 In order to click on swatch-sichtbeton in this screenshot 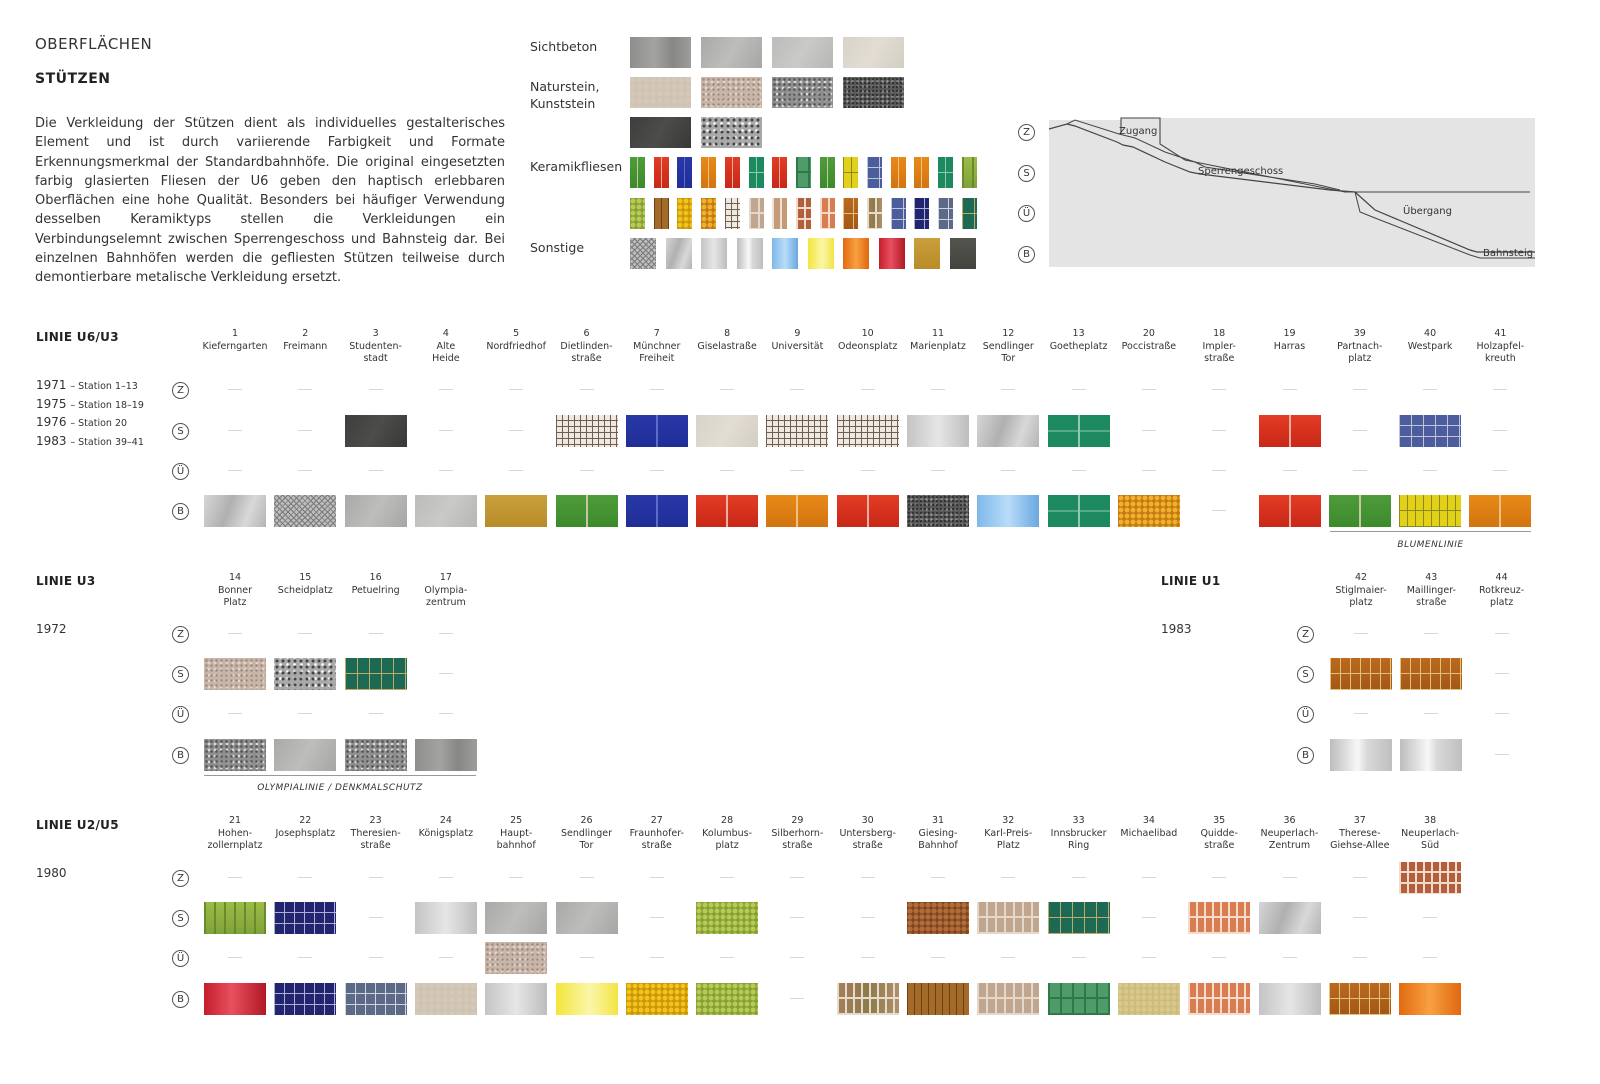, I will do `click(660, 52)`.